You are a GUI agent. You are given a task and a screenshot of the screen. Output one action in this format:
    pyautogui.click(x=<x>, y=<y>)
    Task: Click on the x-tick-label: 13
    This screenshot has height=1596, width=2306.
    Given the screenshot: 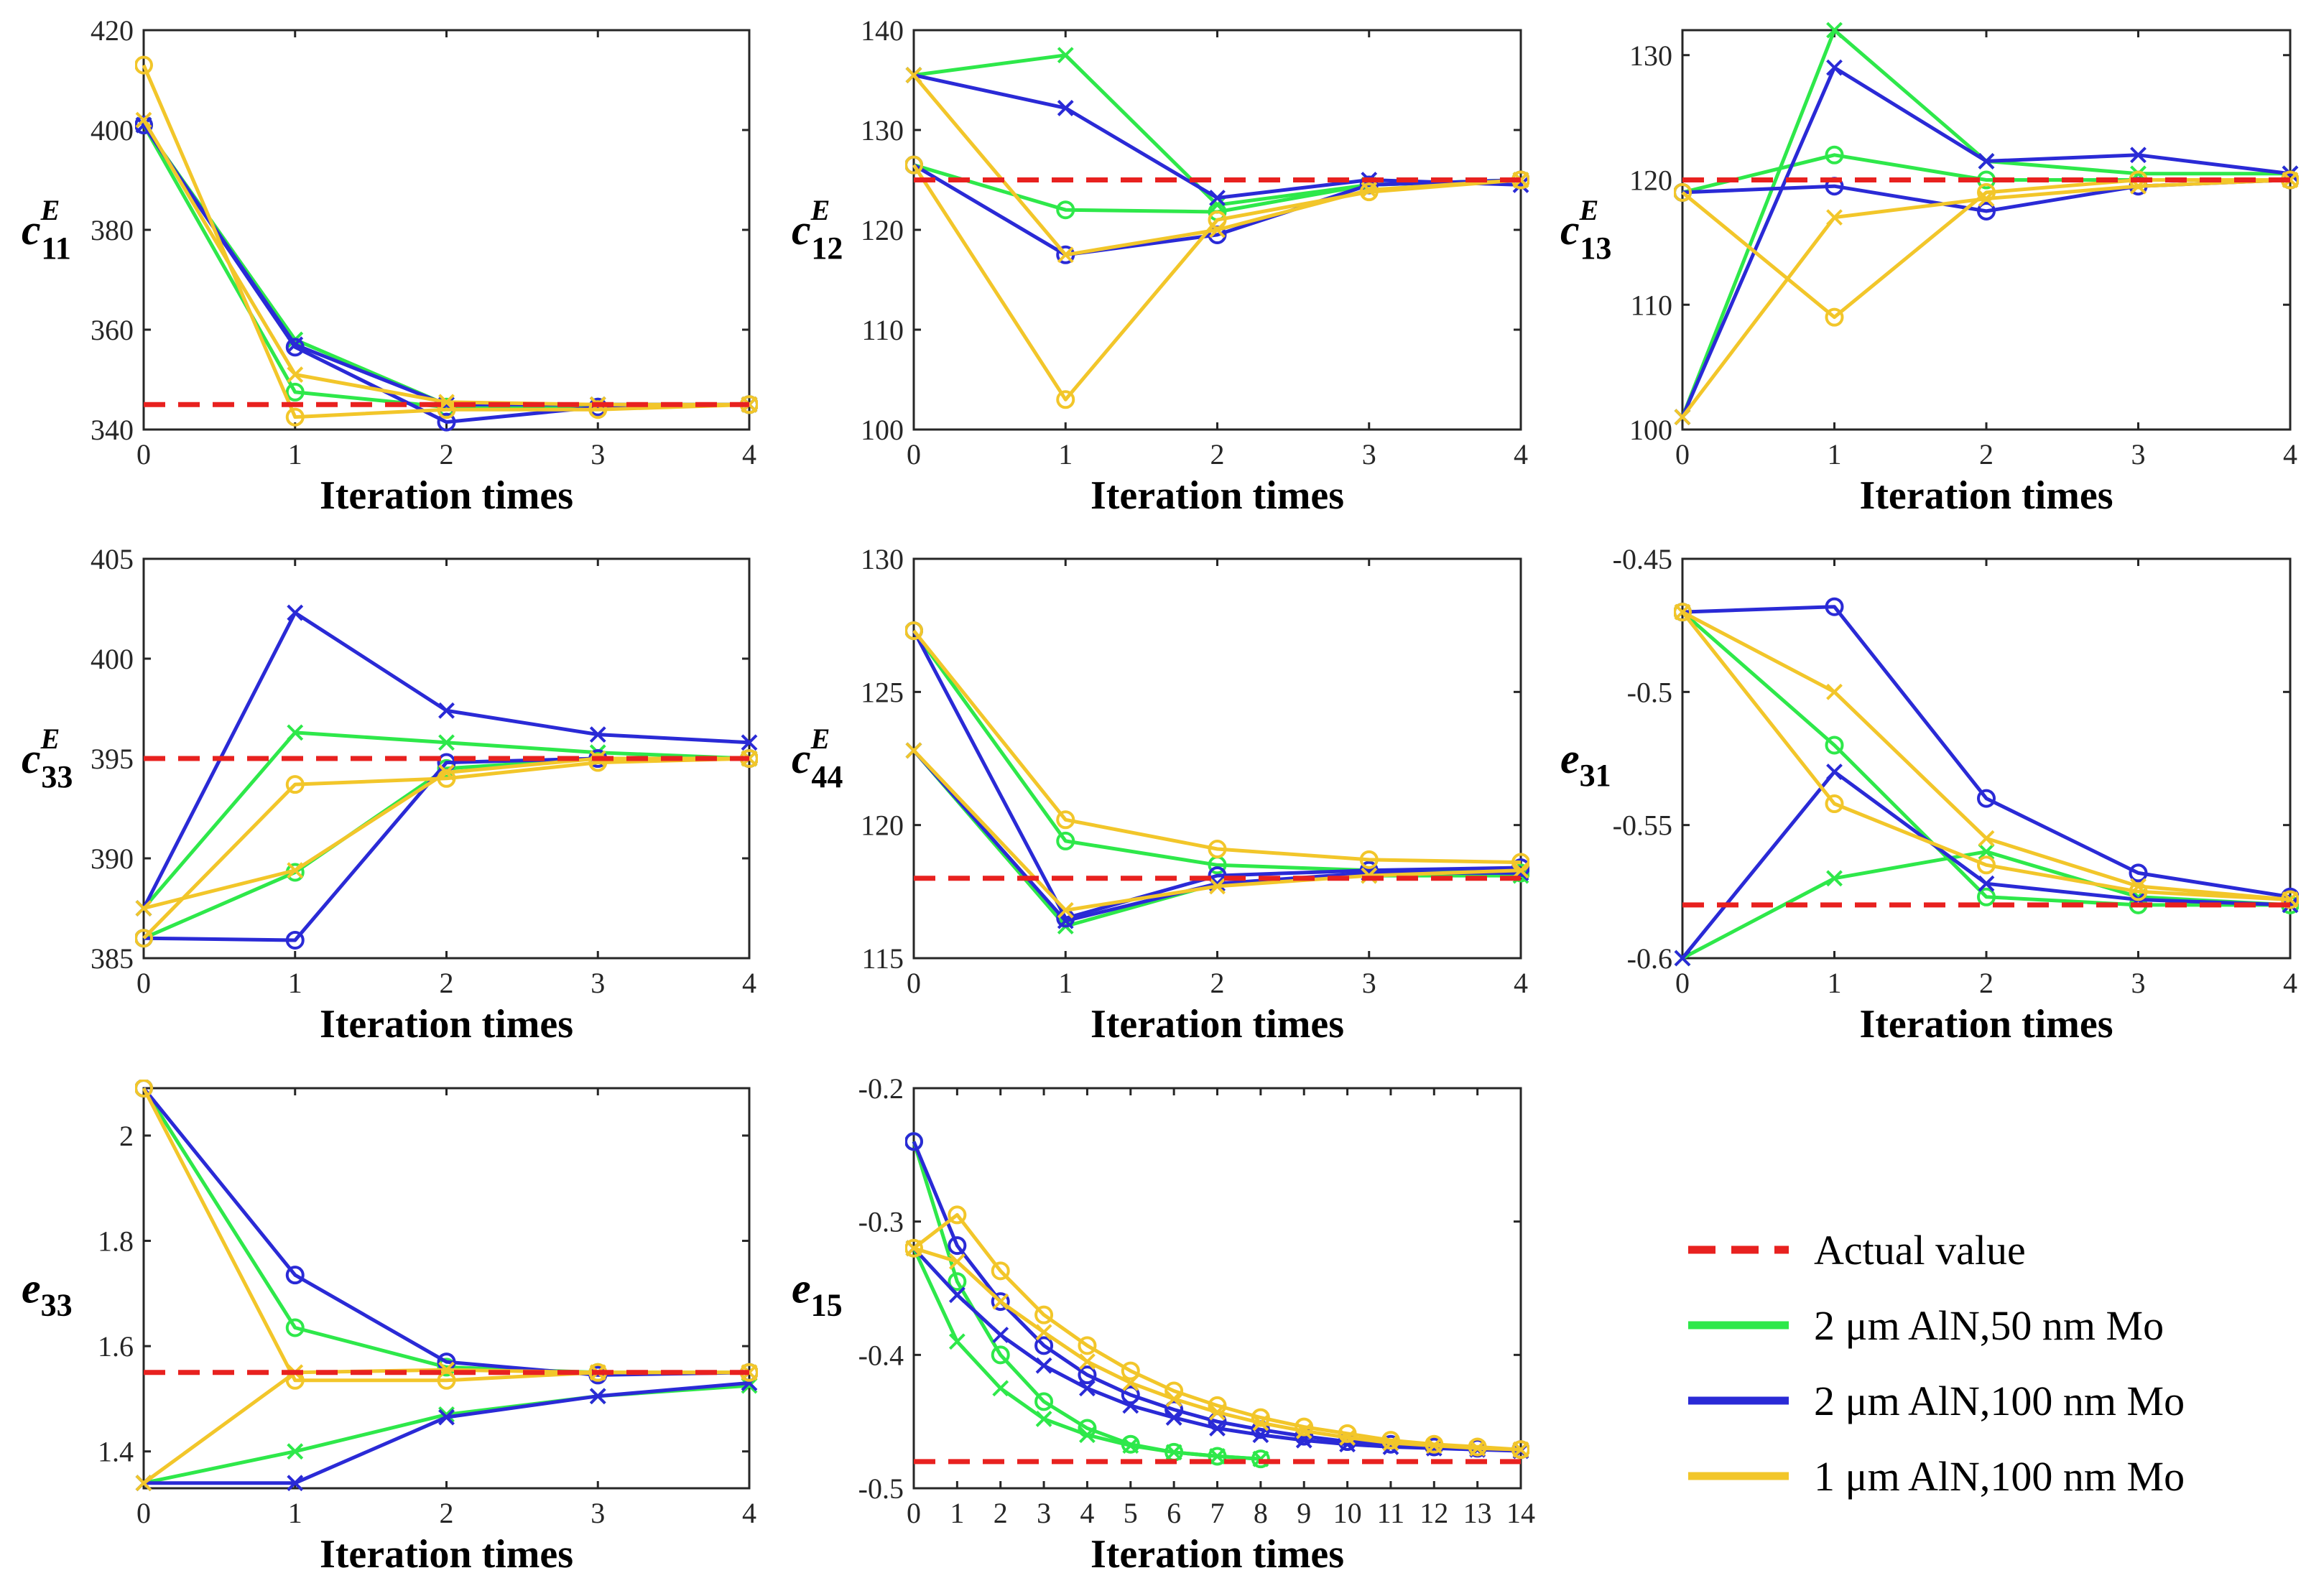 What is the action you would take?
    pyautogui.click(x=1477, y=1513)
    